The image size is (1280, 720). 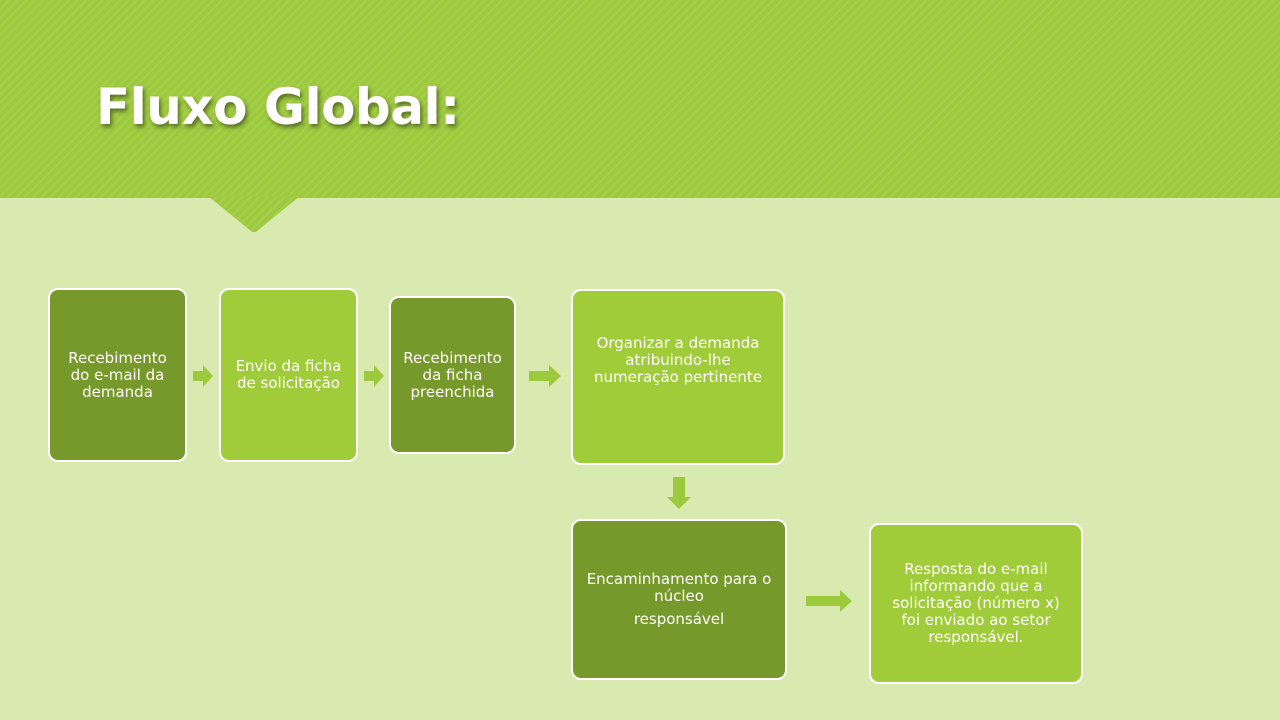 I want to click on flow-step-2-text: Envio da ficha de solicitação, so click(x=288, y=374).